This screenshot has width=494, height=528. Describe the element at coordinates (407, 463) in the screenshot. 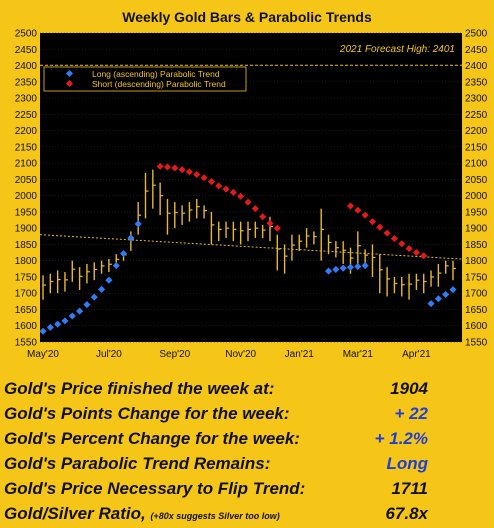

I see `stat-trend-value: Long` at that location.